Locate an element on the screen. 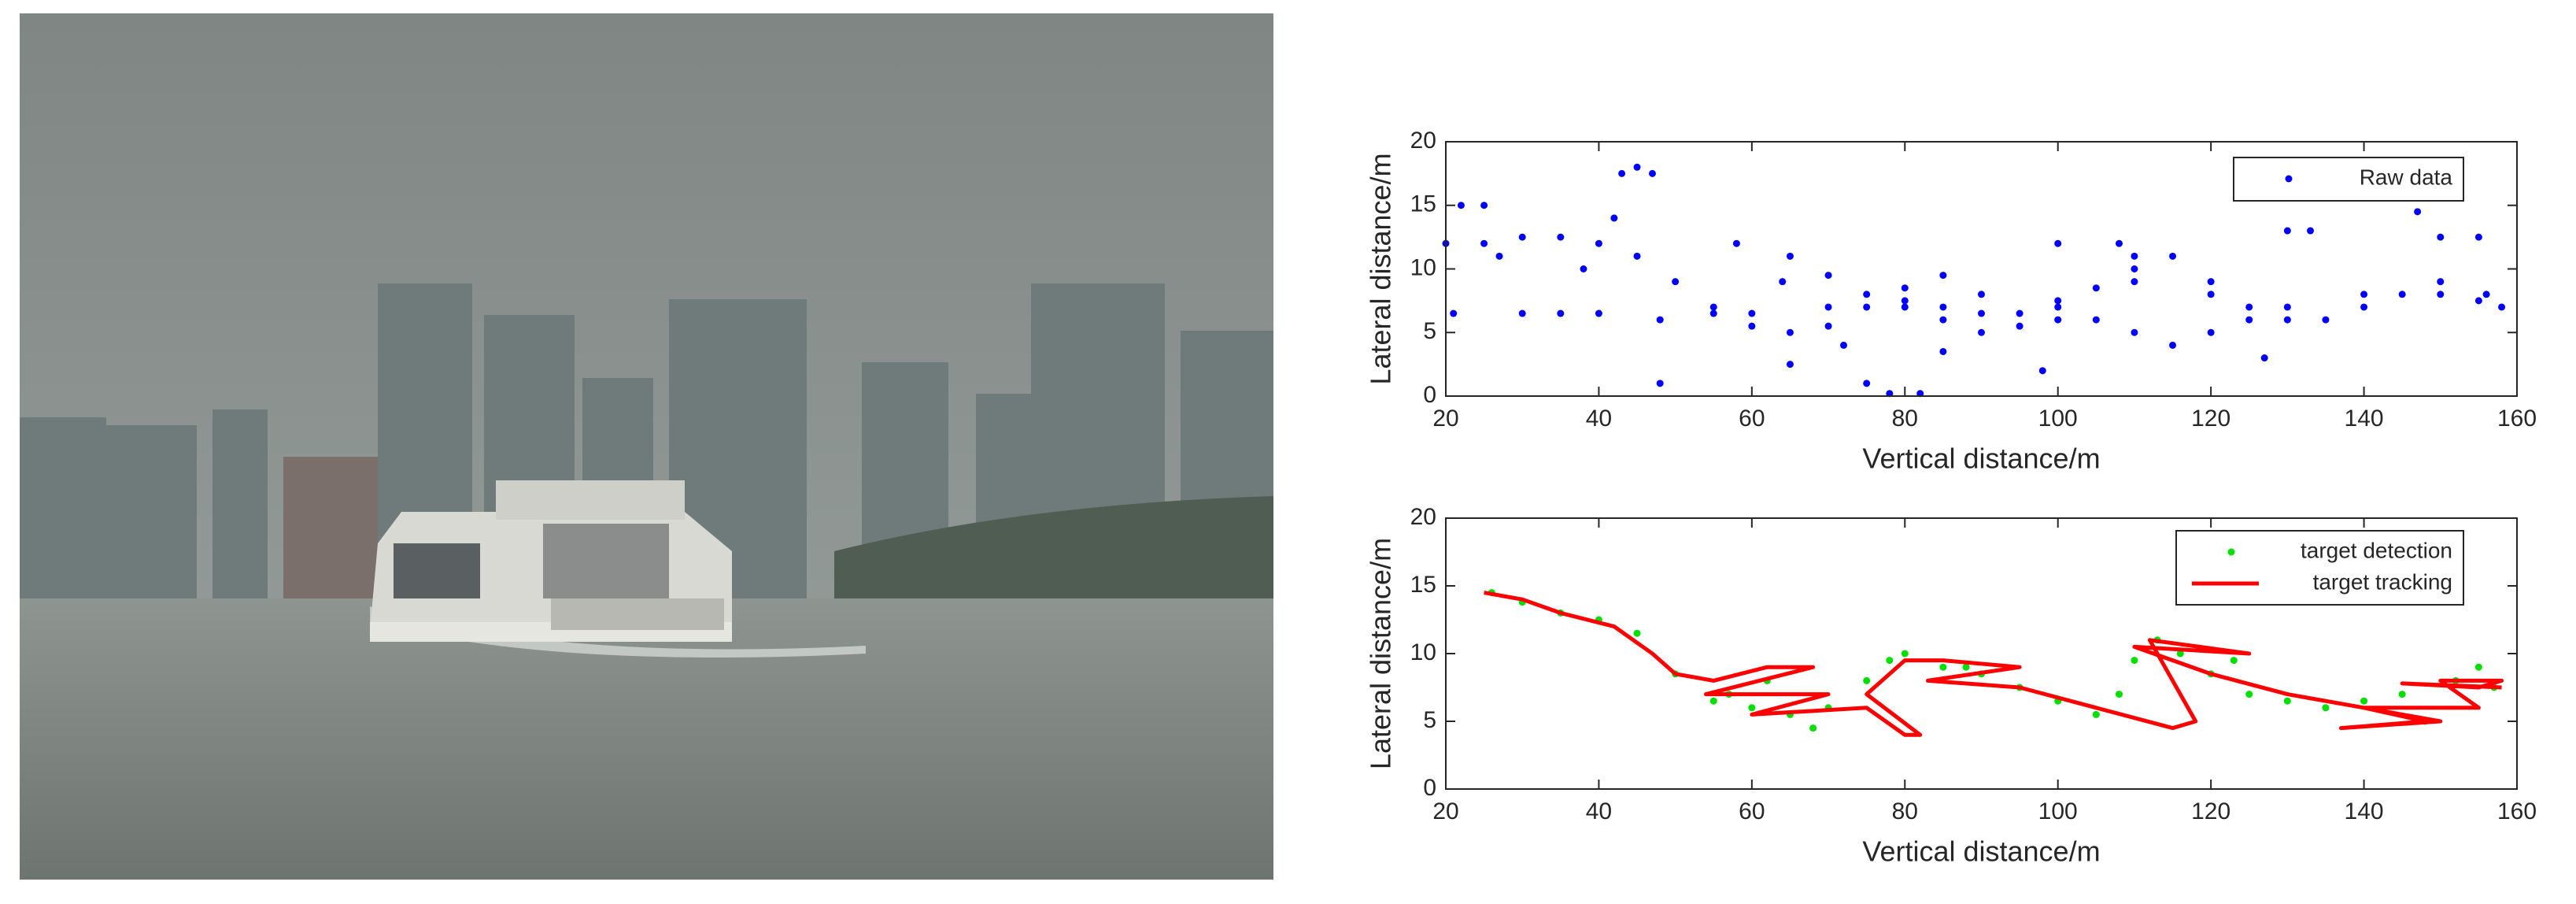 The image size is (2576, 904). y-axis-label: Lateral distance/m is located at coordinates (1381, 269).